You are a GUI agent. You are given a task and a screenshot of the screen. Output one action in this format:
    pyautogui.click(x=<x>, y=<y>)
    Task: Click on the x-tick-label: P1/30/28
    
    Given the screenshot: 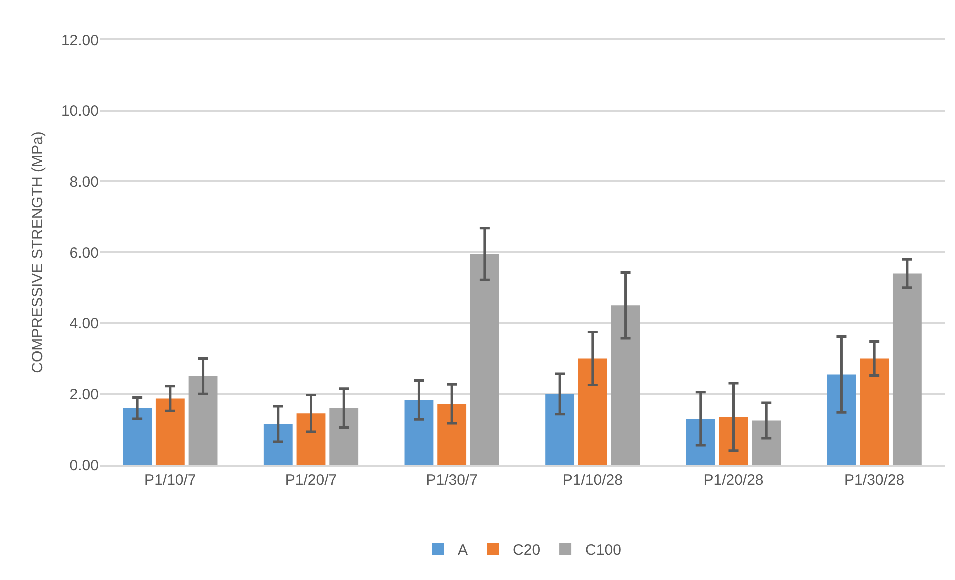 What is the action you would take?
    pyautogui.click(x=874, y=480)
    